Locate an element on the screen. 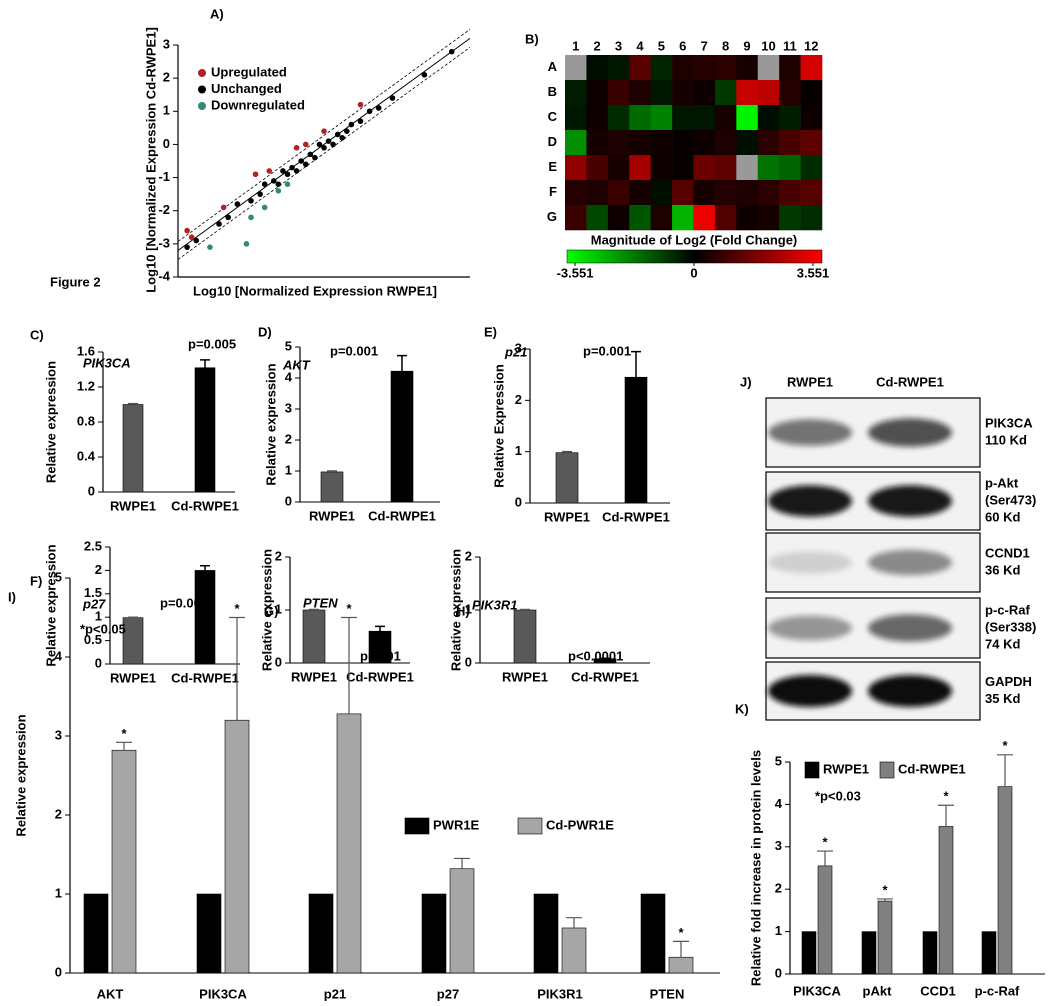 Image resolution: width=1050 pixels, height=1006 pixels. column-label: 5 is located at coordinates (661, 45).